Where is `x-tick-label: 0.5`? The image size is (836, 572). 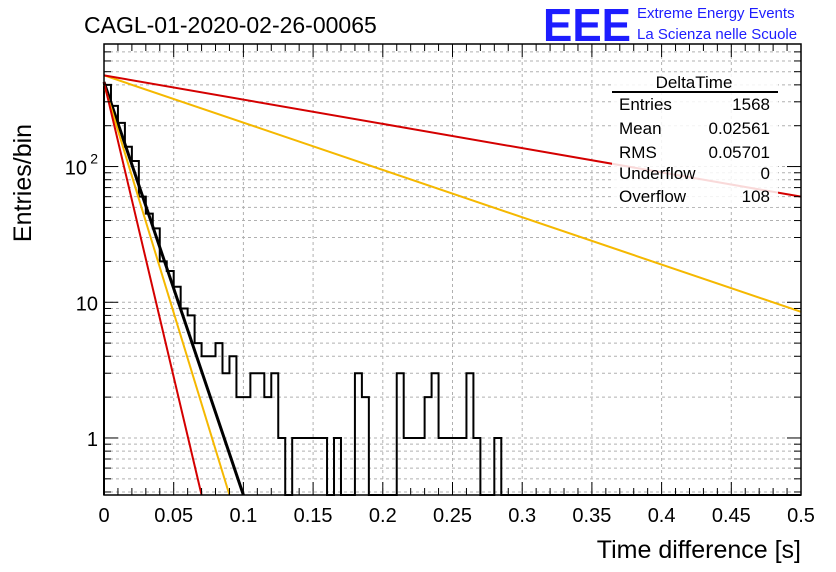
x-tick-label: 0.5 is located at coordinates (801, 516).